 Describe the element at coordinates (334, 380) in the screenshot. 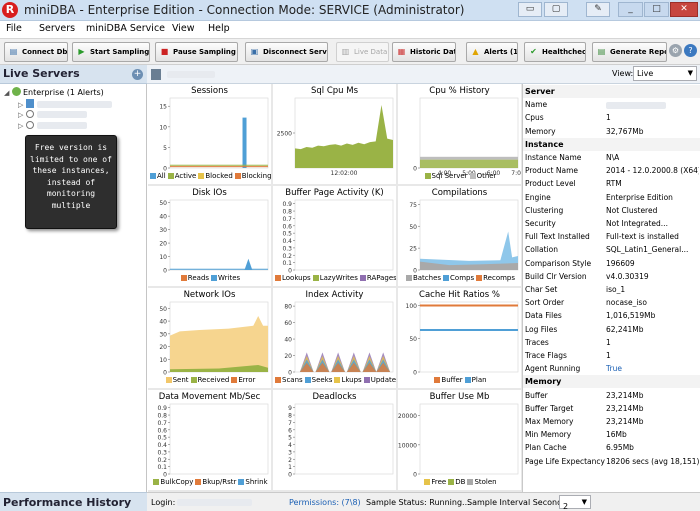

I see `chart-legend: Scans Seeks Lkups Updates` at that location.